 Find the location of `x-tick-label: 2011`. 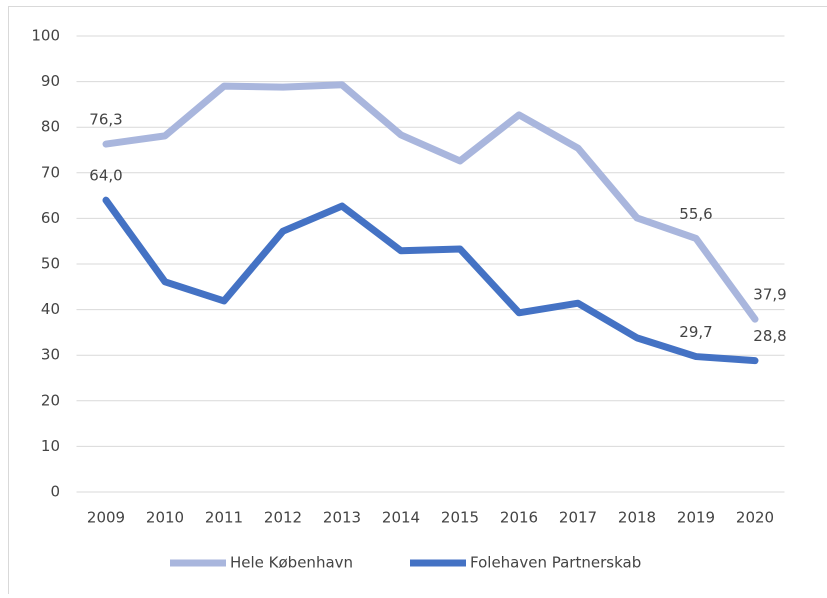

x-tick-label: 2011 is located at coordinates (224, 518).